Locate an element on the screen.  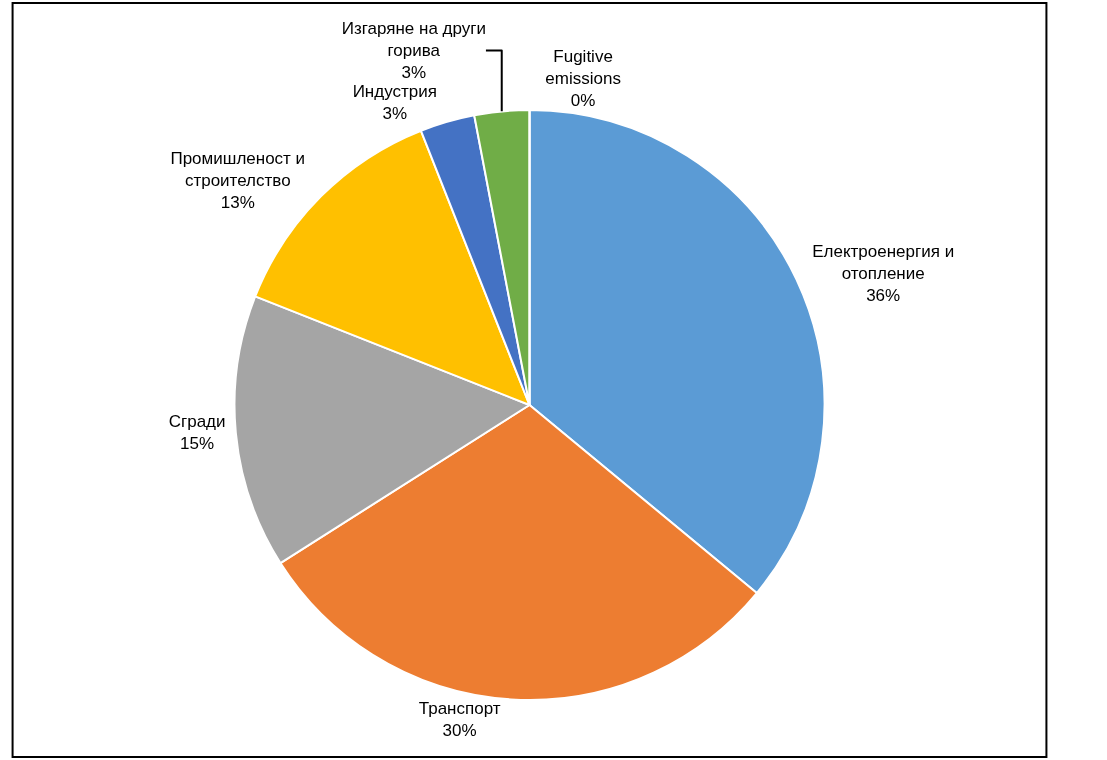
data-label: 15% is located at coordinates (197, 444).